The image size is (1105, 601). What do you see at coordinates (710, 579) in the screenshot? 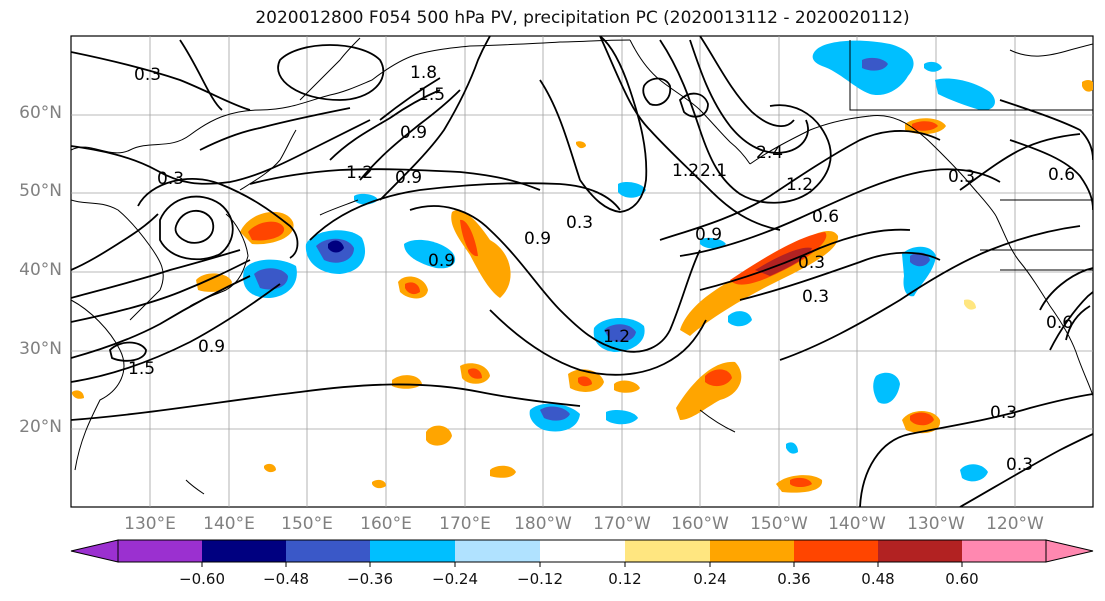
I see `colorbar-tick-label: 0.24` at bounding box center [710, 579].